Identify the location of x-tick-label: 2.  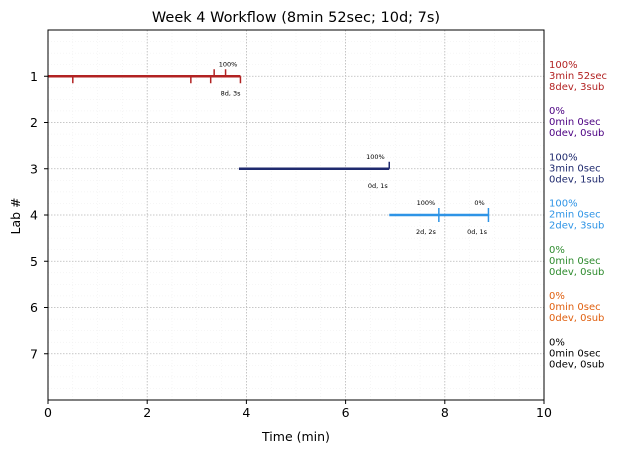
(147, 412).